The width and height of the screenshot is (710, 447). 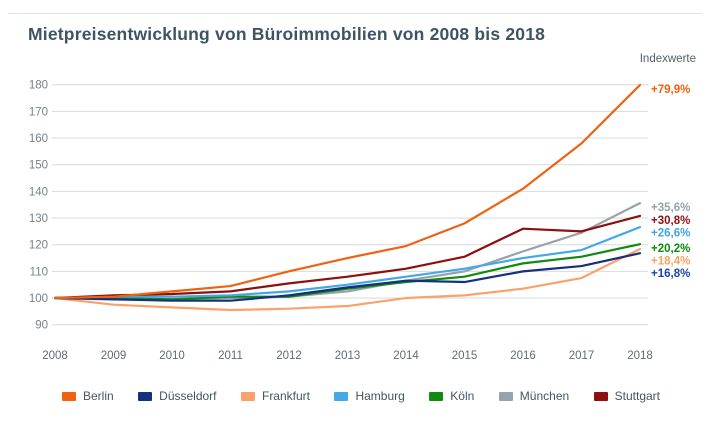 I want to click on series-line-frankfurt, so click(x=347, y=279).